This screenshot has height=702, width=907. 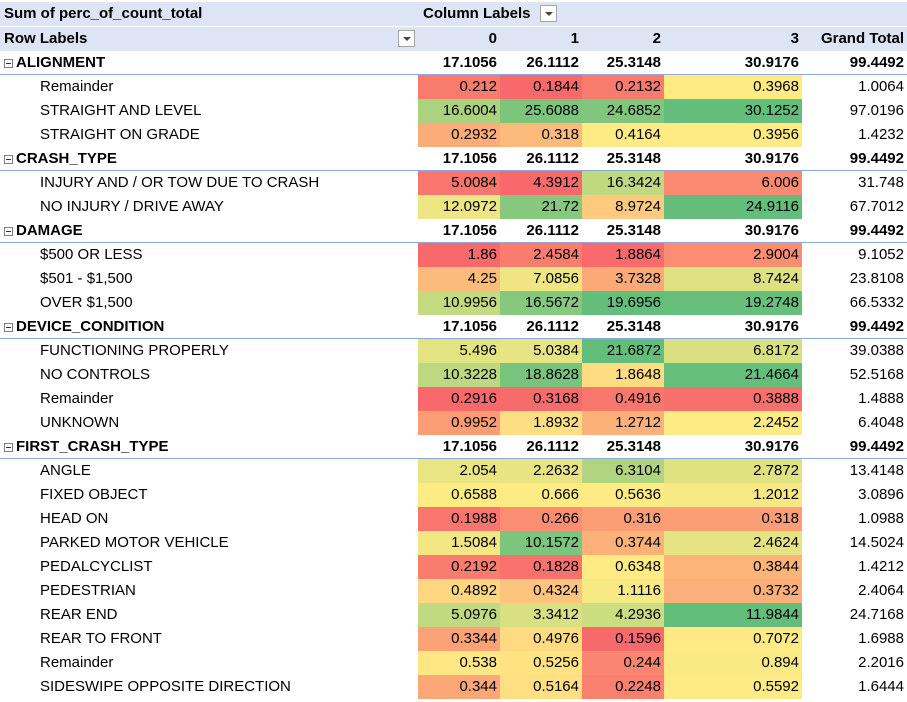 I want to click on value-cell-1: 18.8628, so click(x=541, y=375).